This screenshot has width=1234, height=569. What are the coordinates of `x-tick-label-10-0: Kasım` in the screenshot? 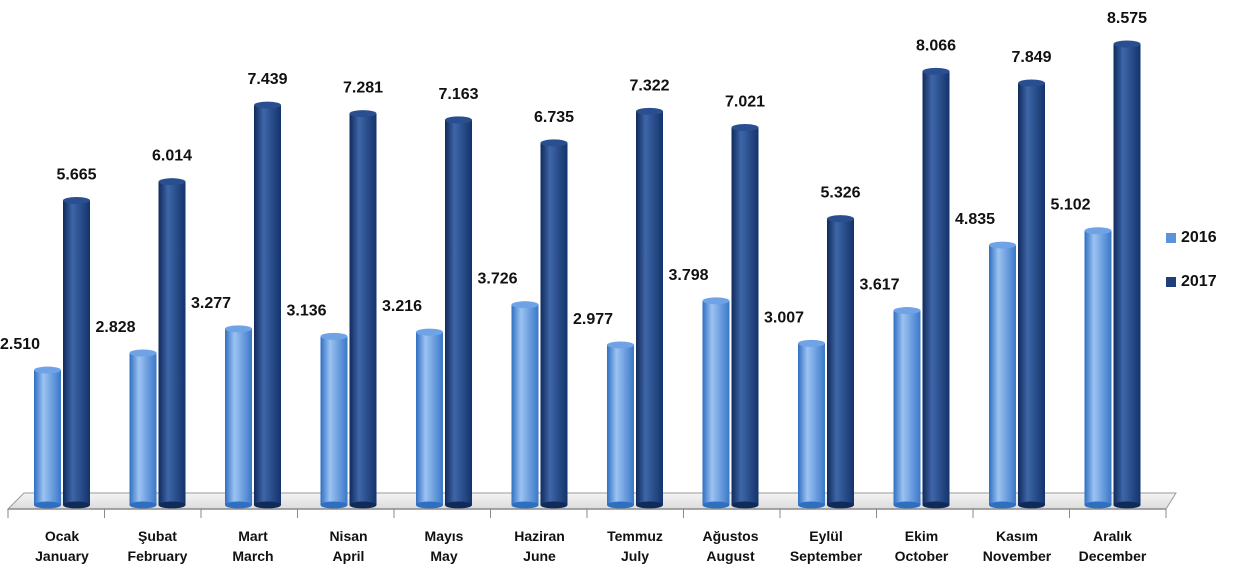 It's located at (1017, 536).